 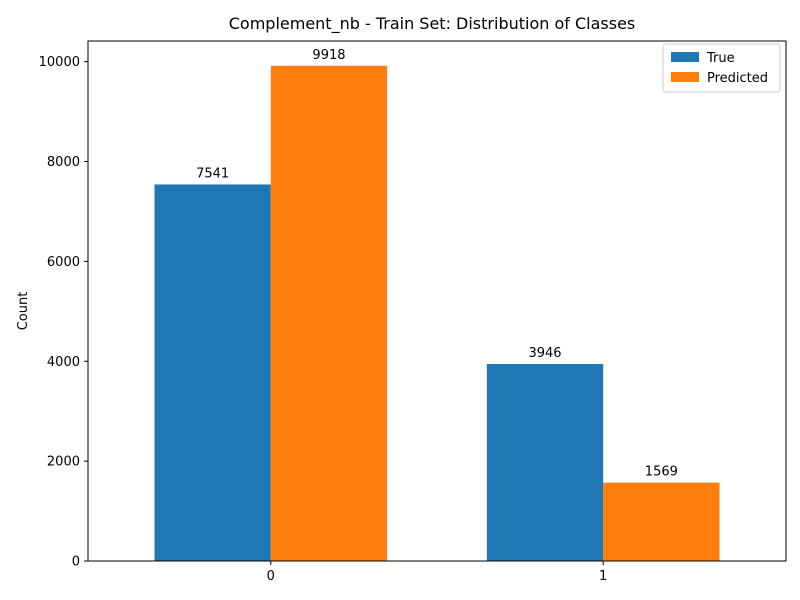 I want to click on y-tick-label: 8000, so click(x=63, y=162).